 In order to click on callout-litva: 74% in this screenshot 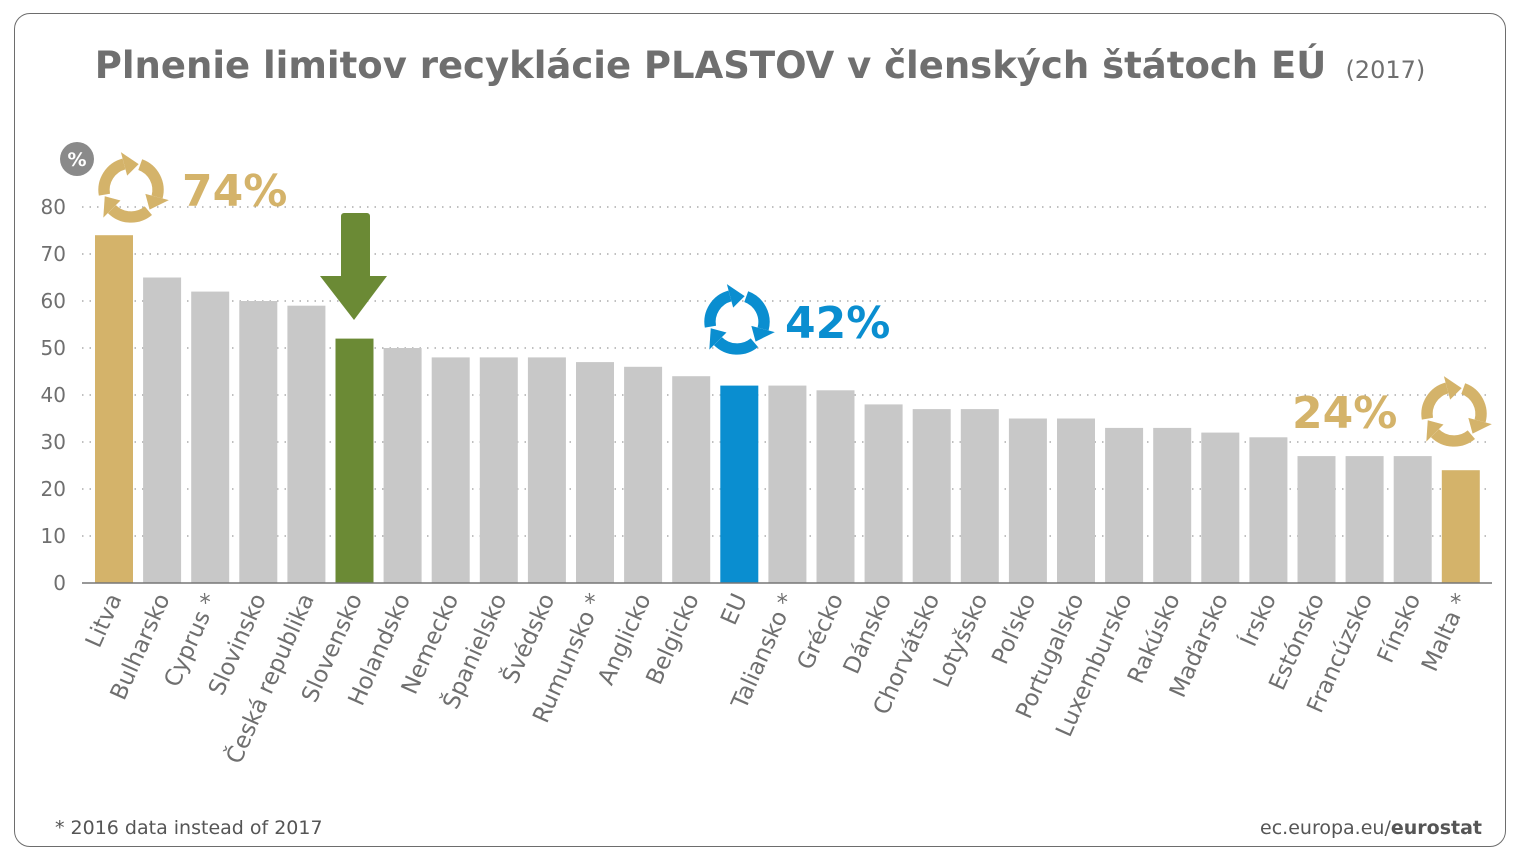, I will do `click(192, 187)`.